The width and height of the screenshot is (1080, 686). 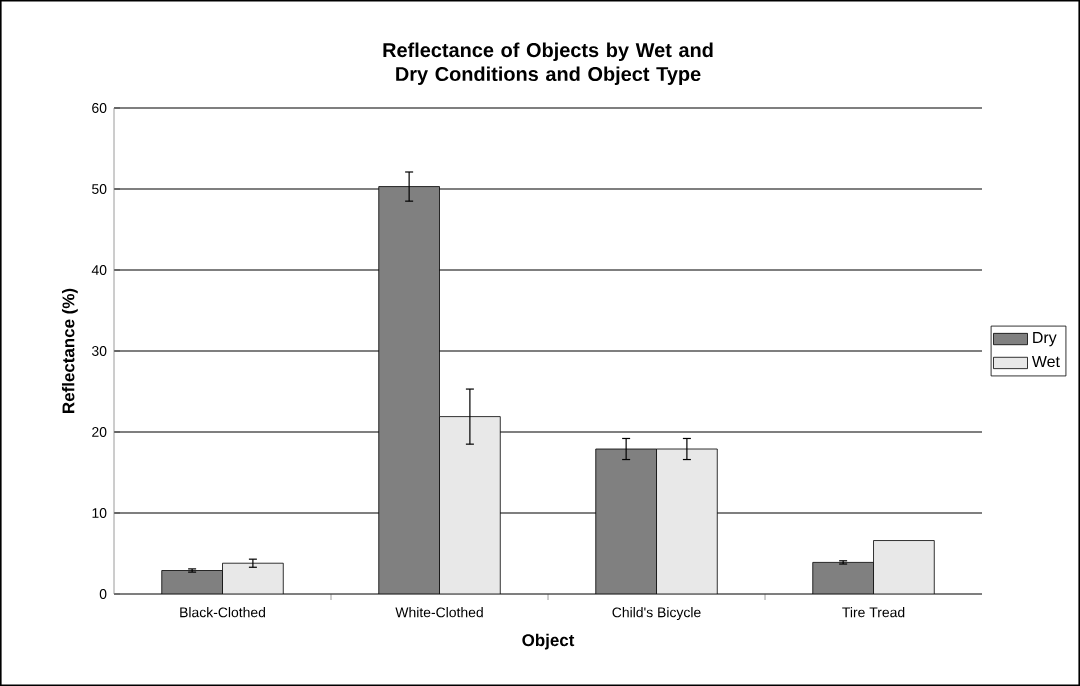 I want to click on y-axis-title: Reflectance (%), so click(x=69, y=350).